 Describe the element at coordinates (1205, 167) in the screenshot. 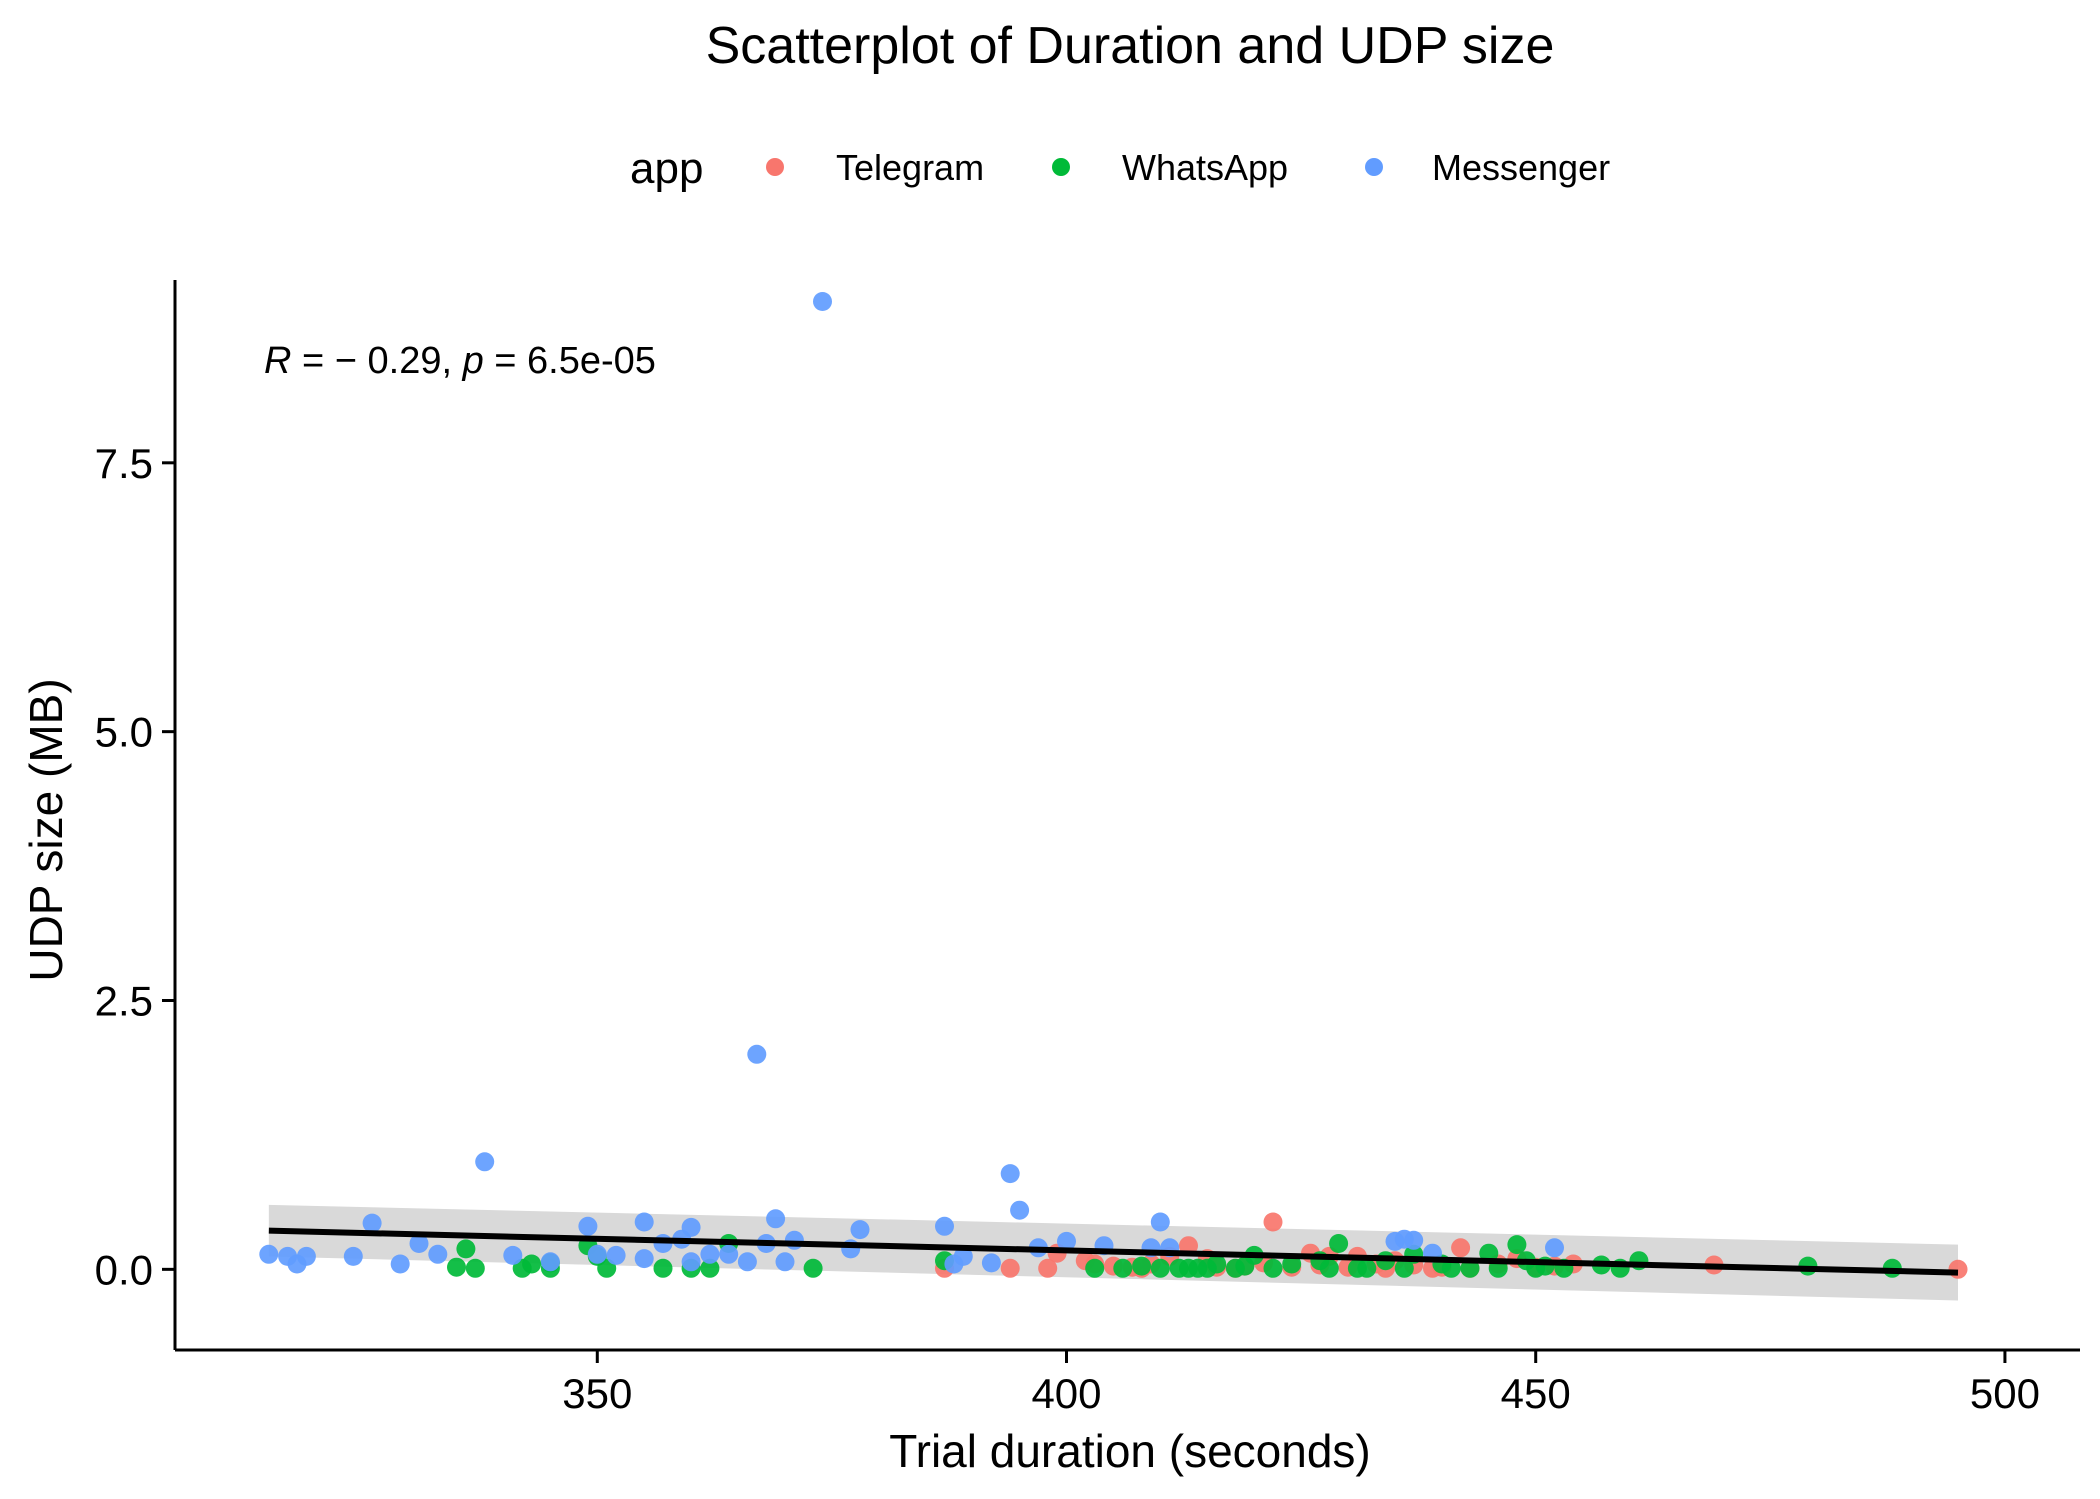

I see `legend-label-whatsapp: WhatsApp` at that location.